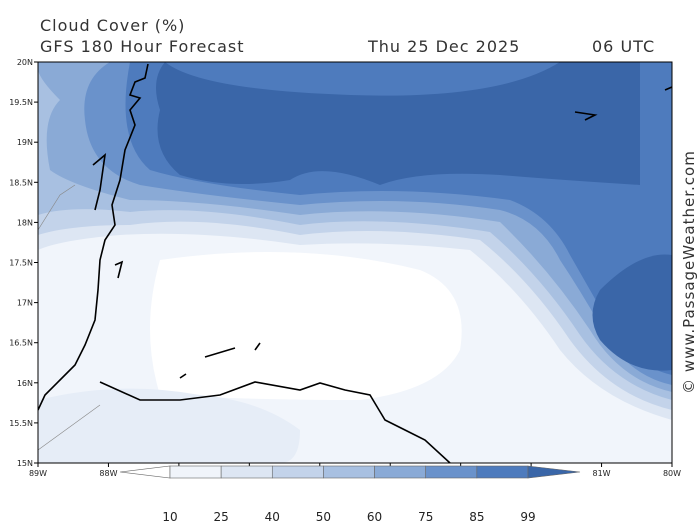 The width and height of the screenshot is (700, 525). What do you see at coordinates (689, 272) in the screenshot?
I see `watermark: © www.PassageWeather.com` at bounding box center [689, 272].